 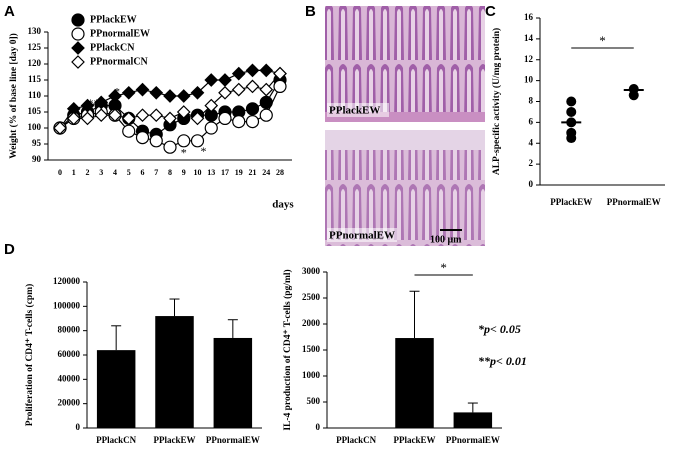 I want to click on y-tick-label: 60000, so click(x=69, y=354).